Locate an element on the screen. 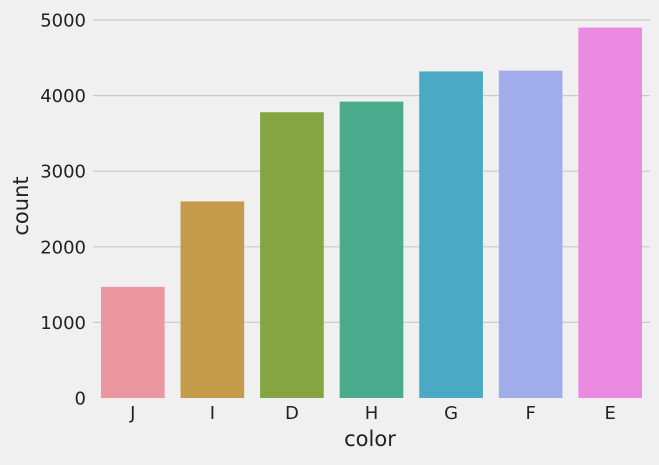 The image size is (659, 465). bar-d is located at coordinates (292, 255).